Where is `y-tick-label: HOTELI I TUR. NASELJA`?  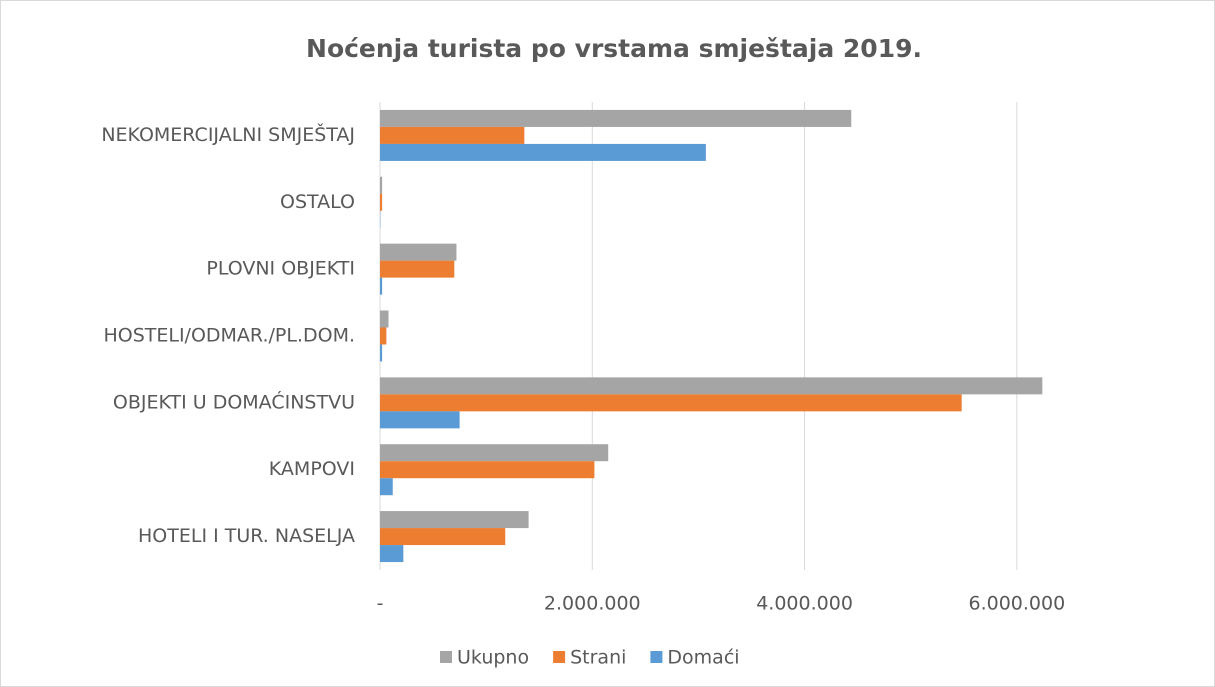
y-tick-label: HOTELI I TUR. NASELJA is located at coordinates (246, 536).